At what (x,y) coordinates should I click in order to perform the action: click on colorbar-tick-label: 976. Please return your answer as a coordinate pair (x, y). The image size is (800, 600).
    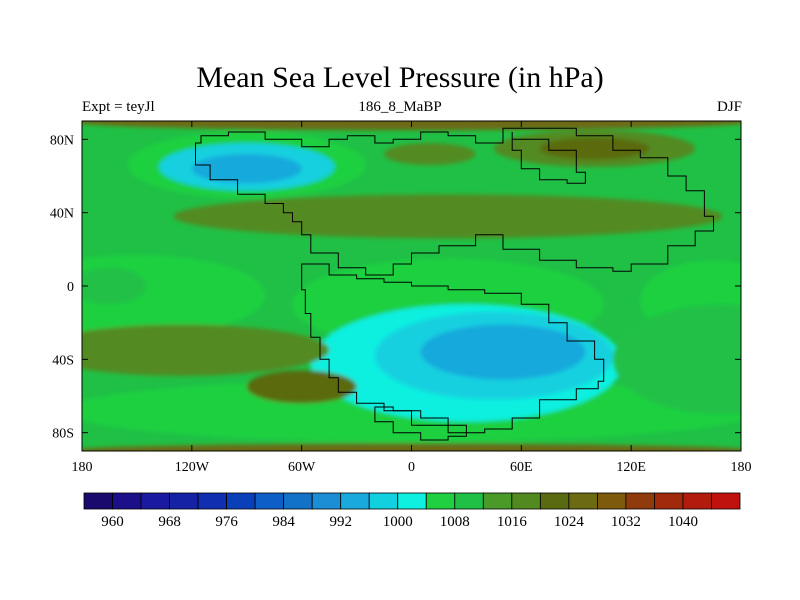
    Looking at the image, I should click on (226, 522).